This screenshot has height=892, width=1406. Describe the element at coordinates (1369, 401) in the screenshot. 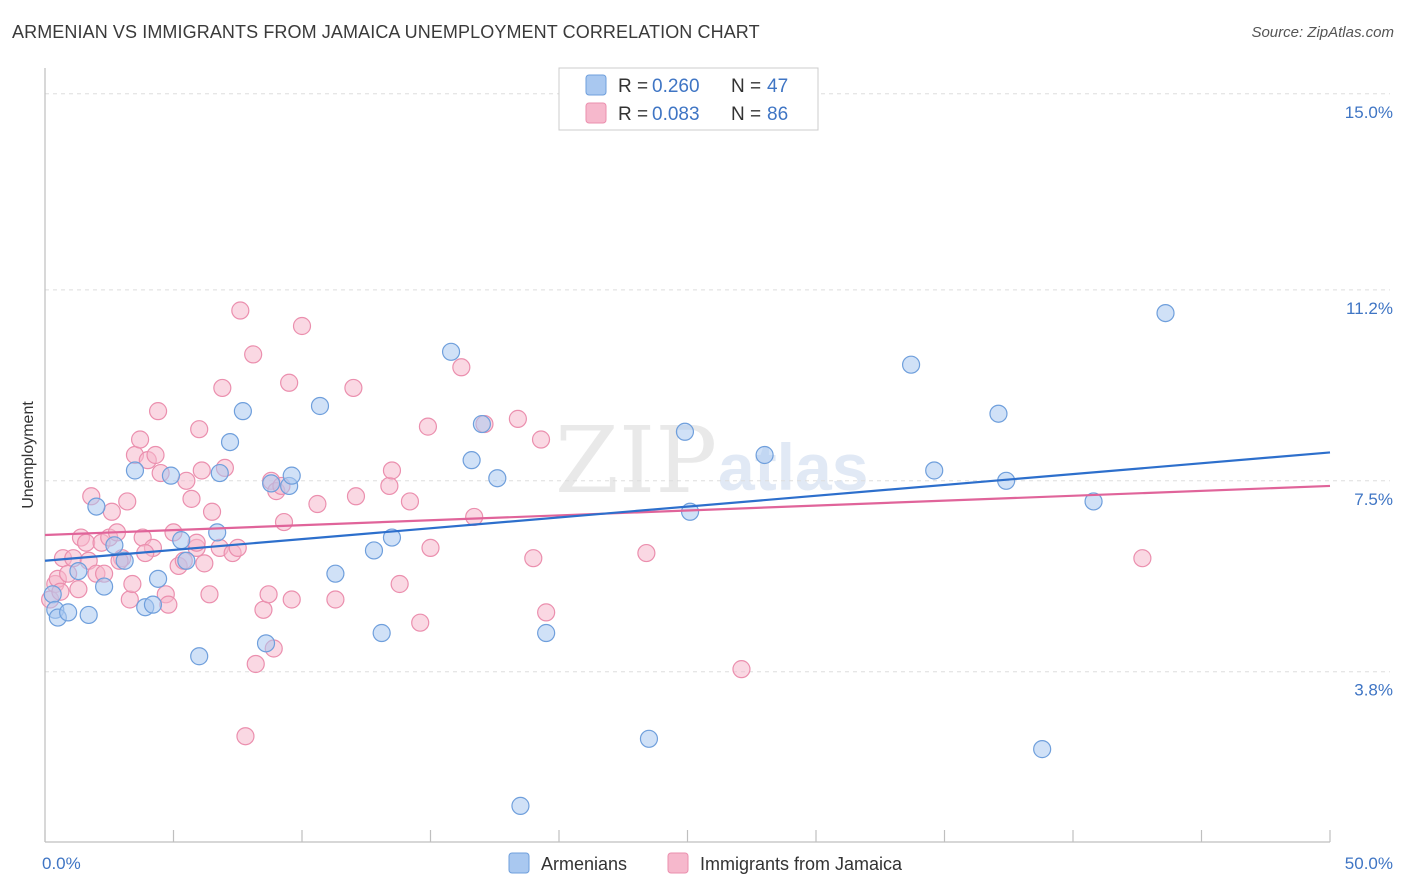

I see `y-tick-labels: 3.8% 7.5% 11.2% 15.0%` at that location.